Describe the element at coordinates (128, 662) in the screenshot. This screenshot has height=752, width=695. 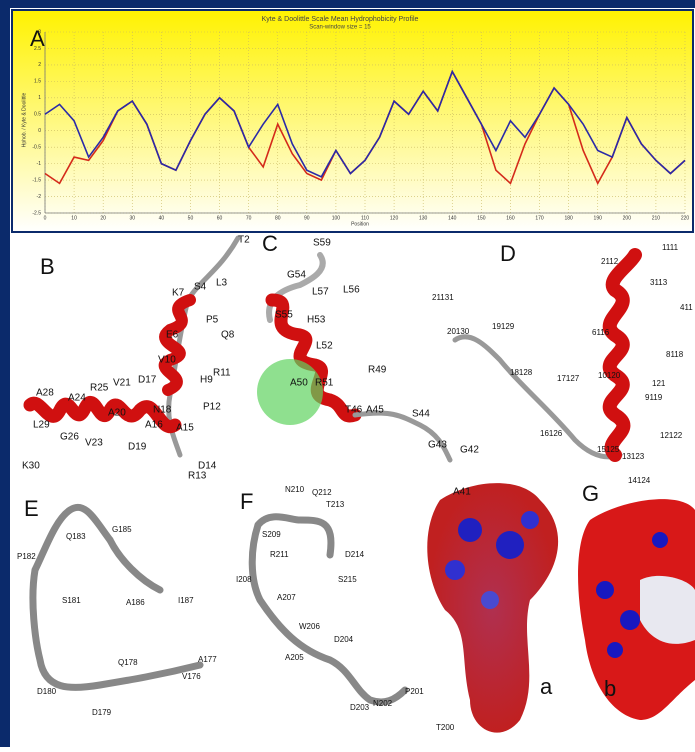
I see `residue-label: Q178` at that location.